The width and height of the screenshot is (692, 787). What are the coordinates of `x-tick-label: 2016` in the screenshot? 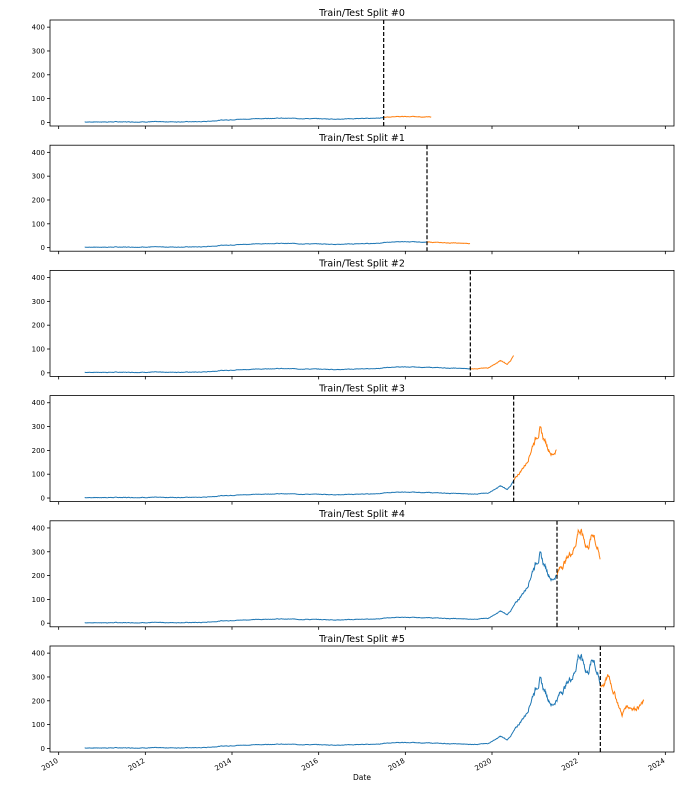 It's located at (310, 765).